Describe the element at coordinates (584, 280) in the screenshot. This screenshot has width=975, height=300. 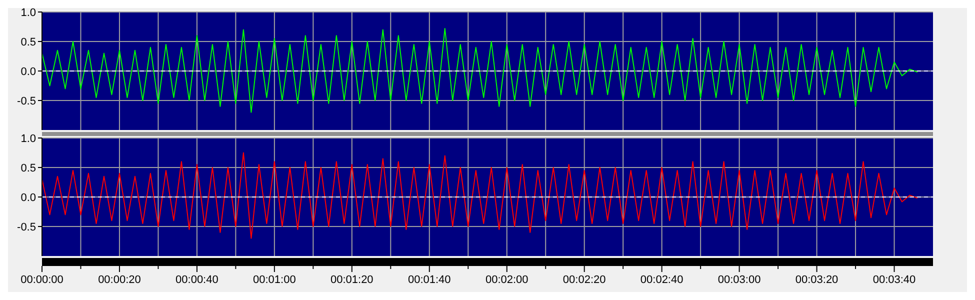
I see `x-tick-label: 00:02:20` at that location.